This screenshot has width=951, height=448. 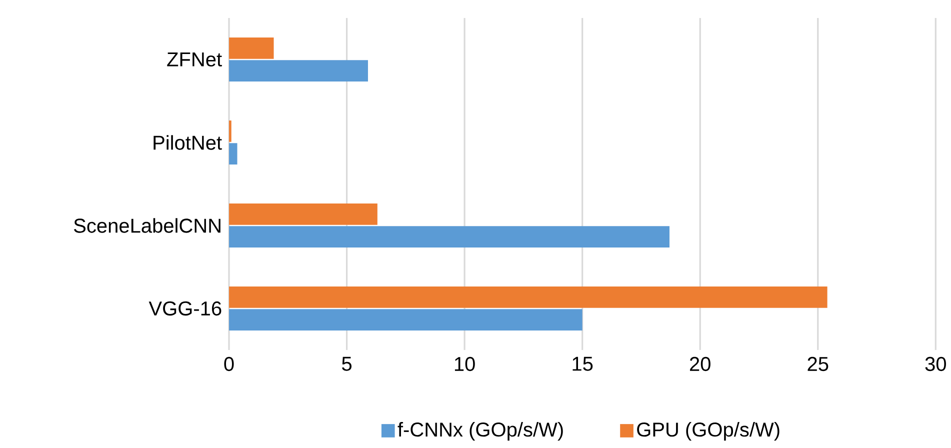 What do you see at coordinates (935, 364) in the screenshot?
I see `x-tick-label: 30` at bounding box center [935, 364].